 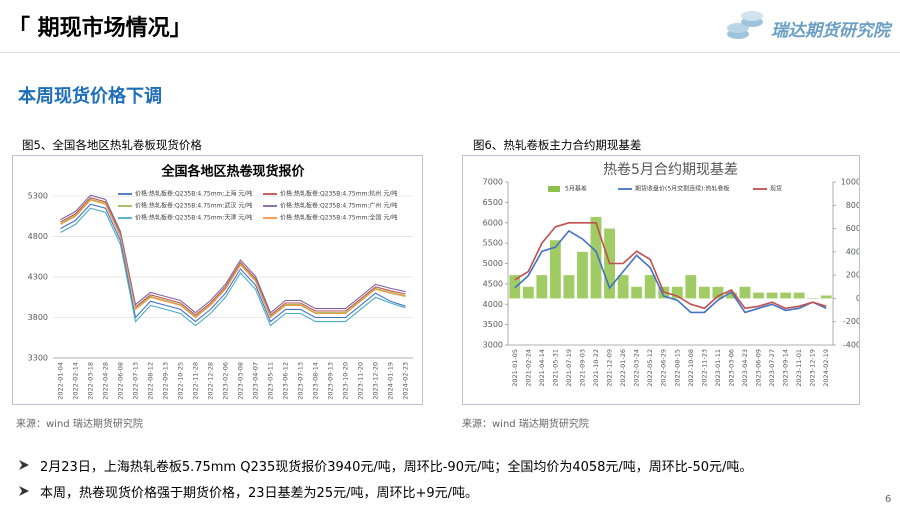 What do you see at coordinates (376, 381) in the screenshot?
I see `x-tick-label: 2023-12-20` at bounding box center [376, 381].